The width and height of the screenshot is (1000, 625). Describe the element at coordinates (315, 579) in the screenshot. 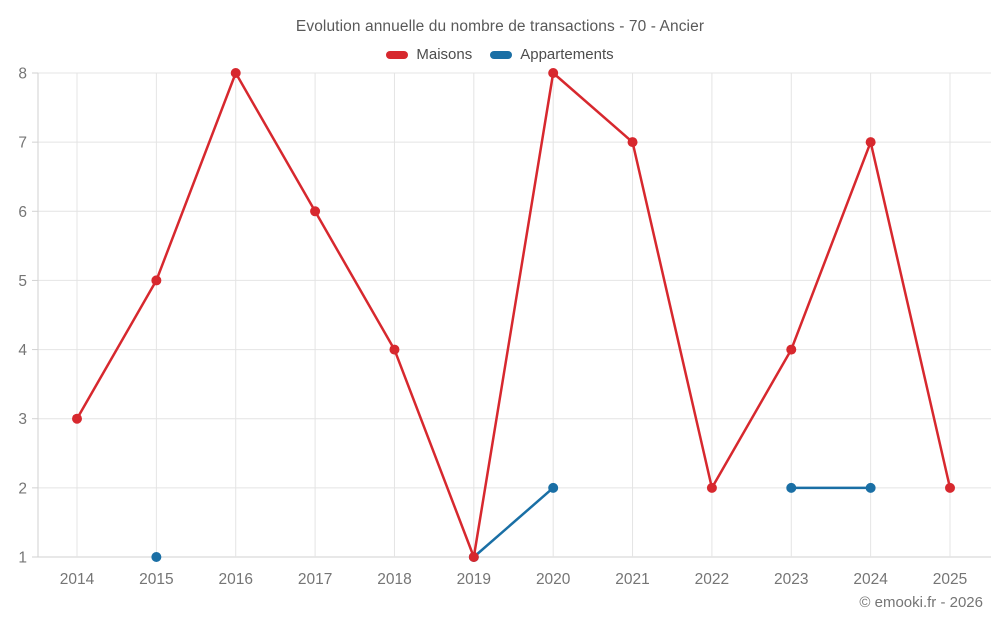

I see `svg-text: 2017` at that location.